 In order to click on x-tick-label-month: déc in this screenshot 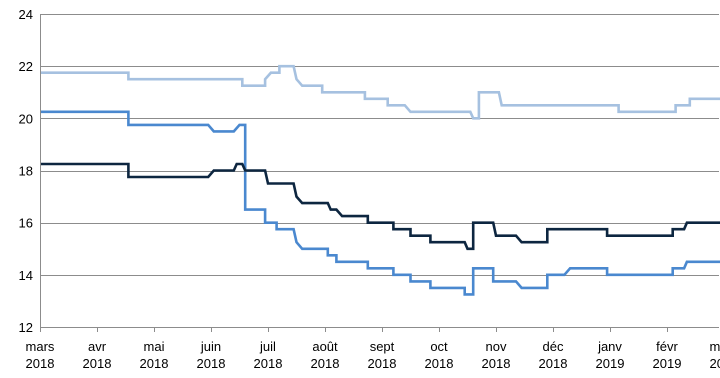, I will do `click(553, 346)`.